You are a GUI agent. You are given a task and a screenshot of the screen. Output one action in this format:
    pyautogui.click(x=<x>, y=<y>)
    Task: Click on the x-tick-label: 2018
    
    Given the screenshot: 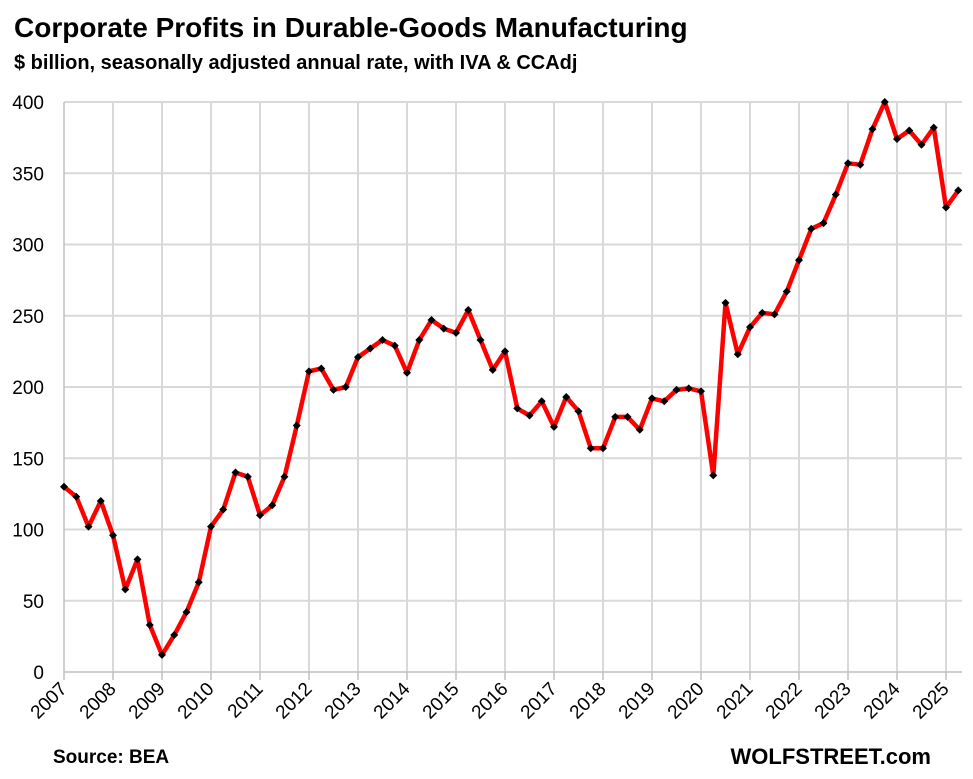 What is the action you would take?
    pyautogui.click(x=588, y=701)
    